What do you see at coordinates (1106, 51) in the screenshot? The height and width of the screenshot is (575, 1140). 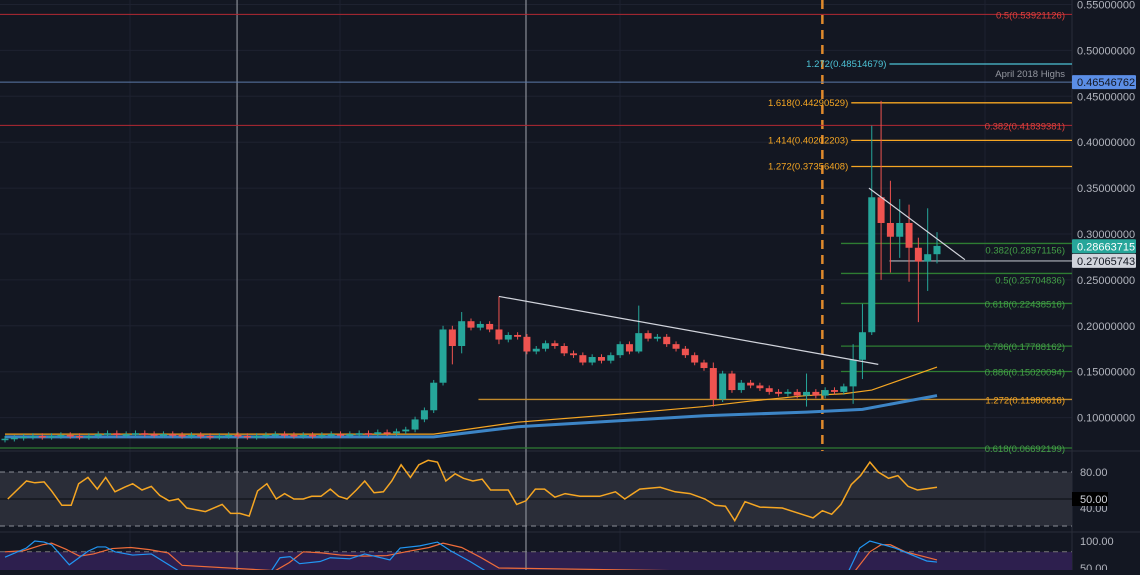 I see `price-axis-tick: 0.50000000` at bounding box center [1106, 51].